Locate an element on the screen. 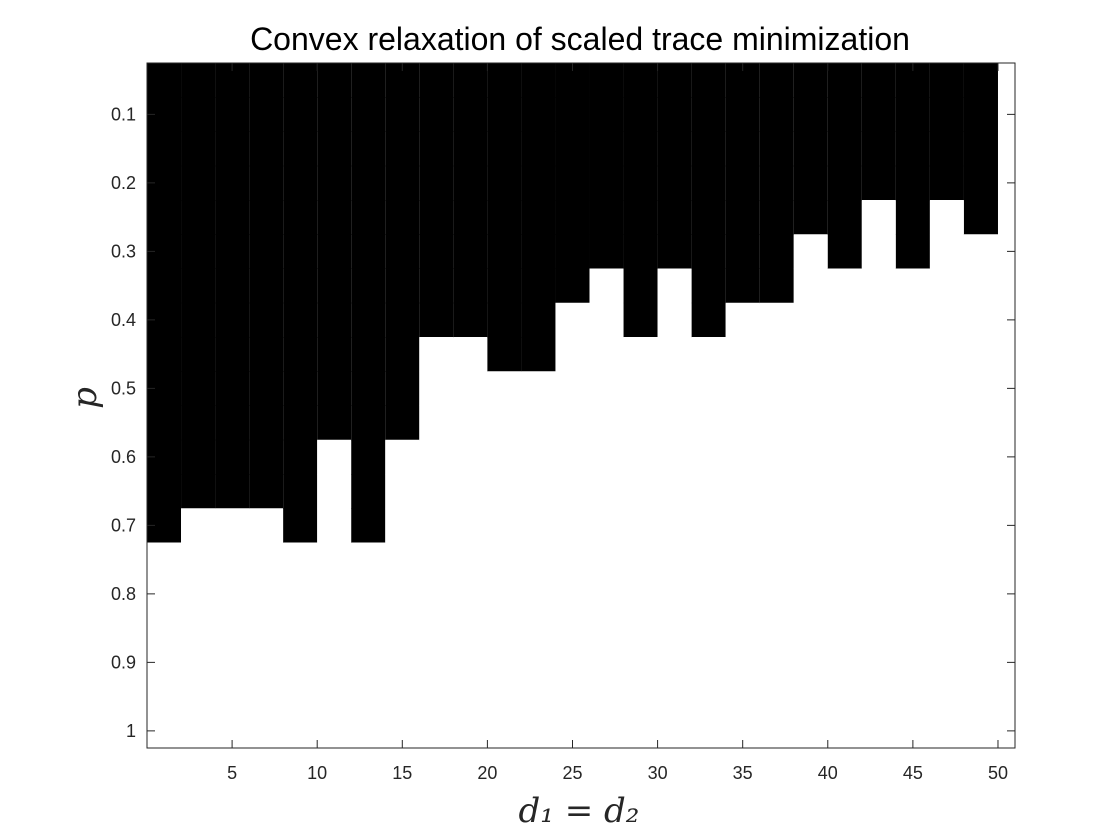 Image resolution: width=1120 pixels, height=840 pixels. y-tick-label: 0.8 is located at coordinates (123, 594).